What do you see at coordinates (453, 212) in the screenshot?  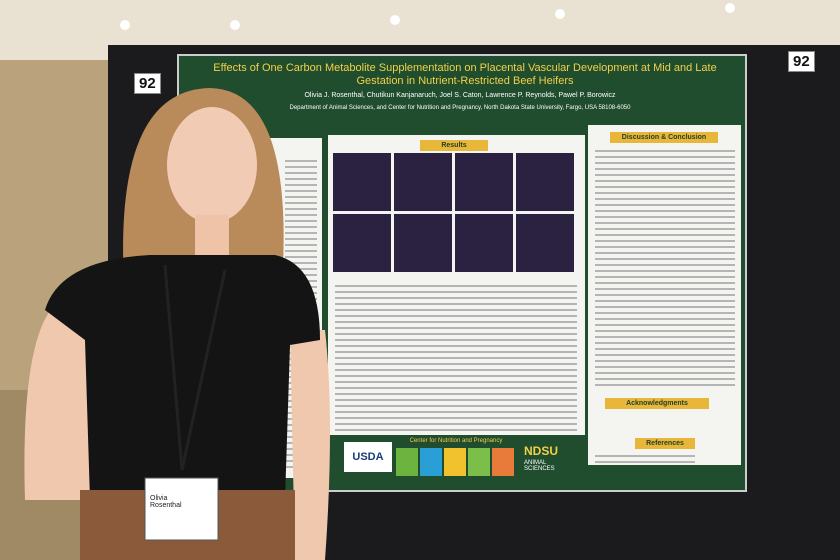 I see `micrograph-grid` at bounding box center [453, 212].